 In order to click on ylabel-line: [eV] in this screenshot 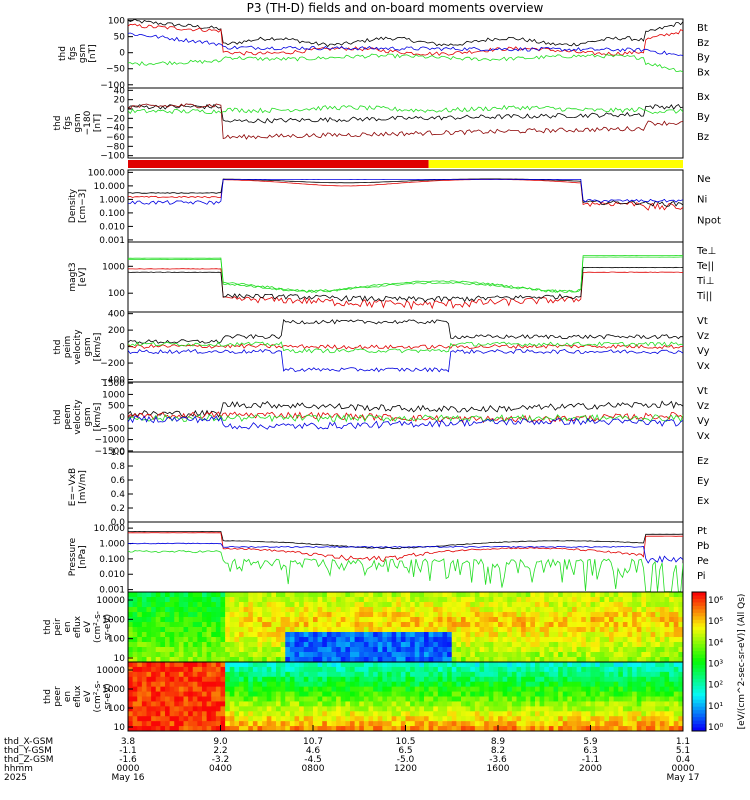, I will do `click(83, 277)`.